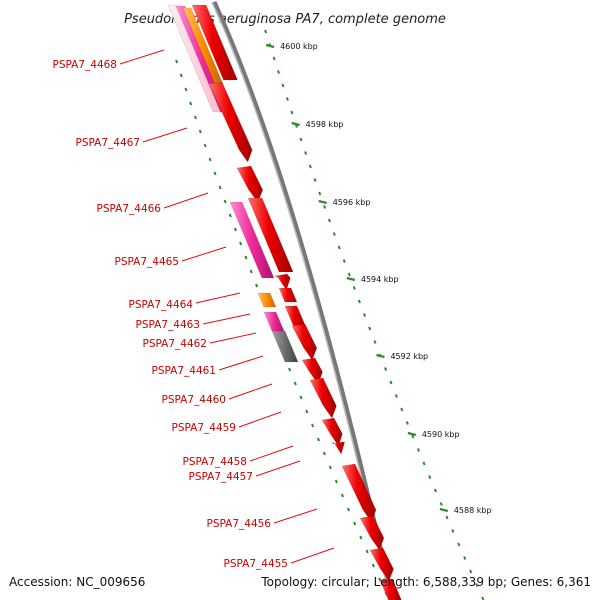 This screenshot has height=600, width=600. What do you see at coordinates (184, 371) in the screenshot?
I see `gene-label-4461: PSPA7_4461` at bounding box center [184, 371].